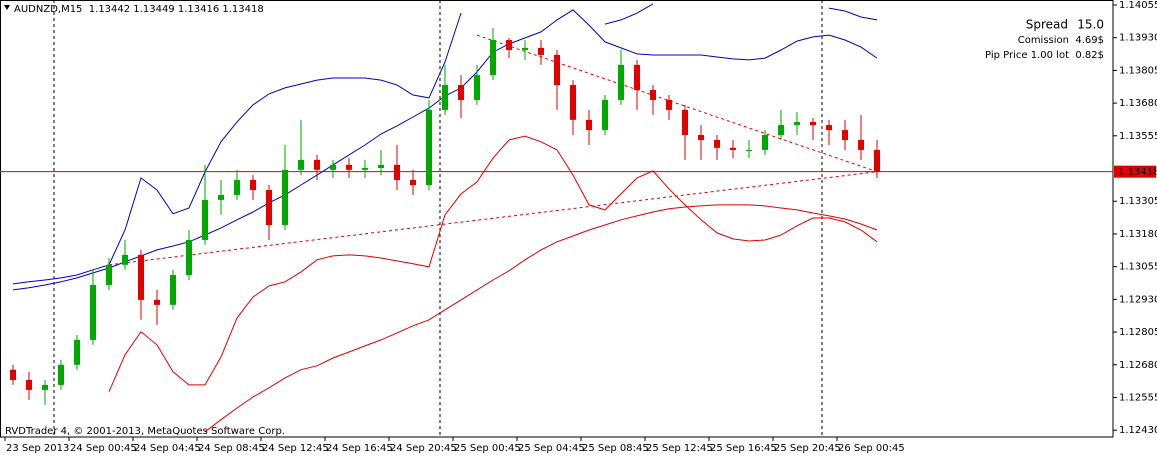 Image resolution: width=1157 pixels, height=457 pixels. I want to click on info-value: 0.82$, so click(1089, 55).